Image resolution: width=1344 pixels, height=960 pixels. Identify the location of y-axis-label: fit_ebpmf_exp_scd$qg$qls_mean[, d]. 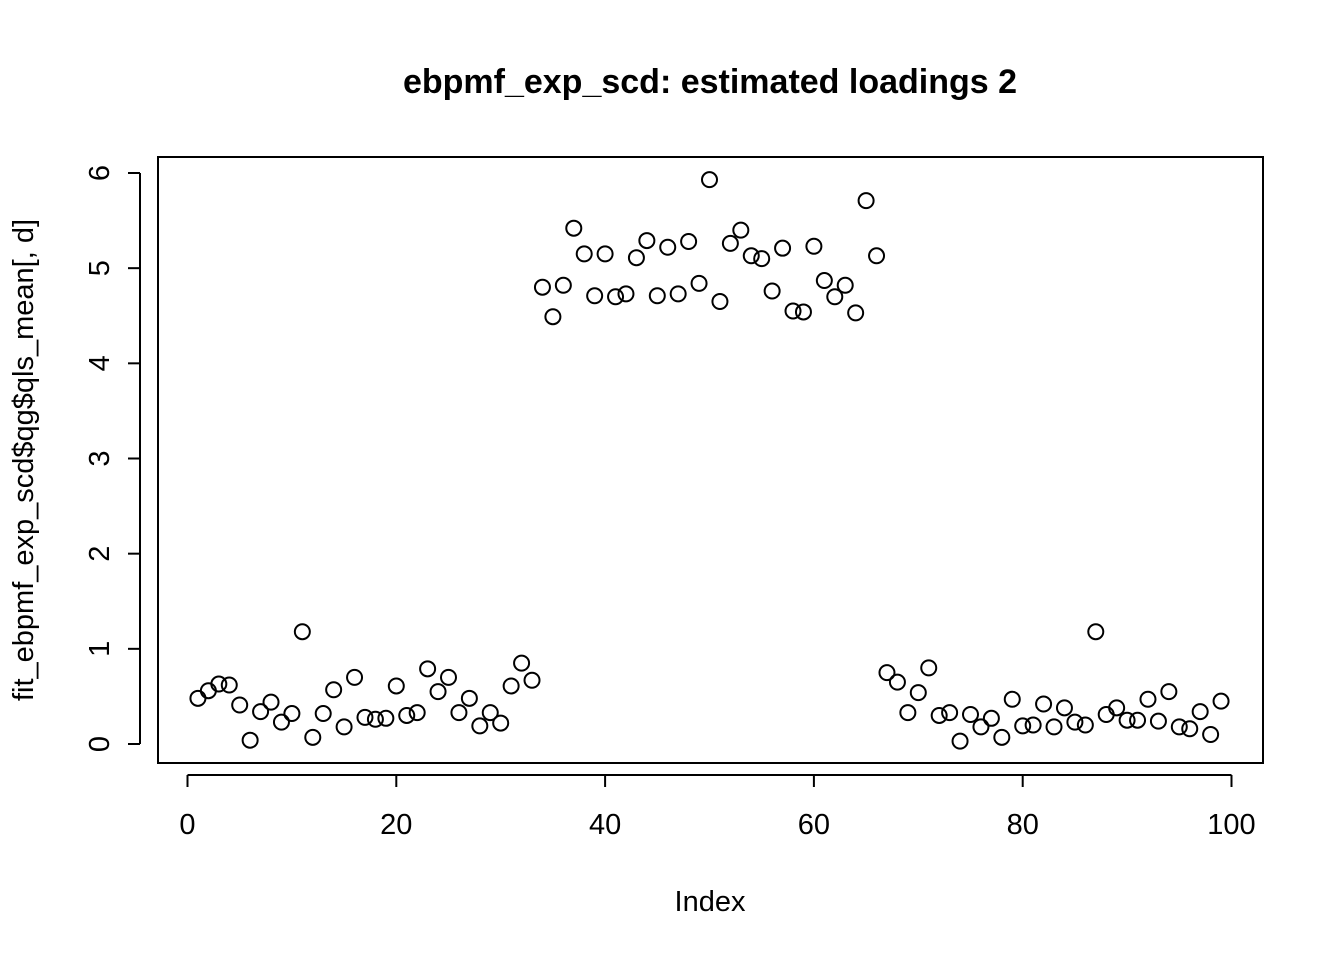
(24, 460).